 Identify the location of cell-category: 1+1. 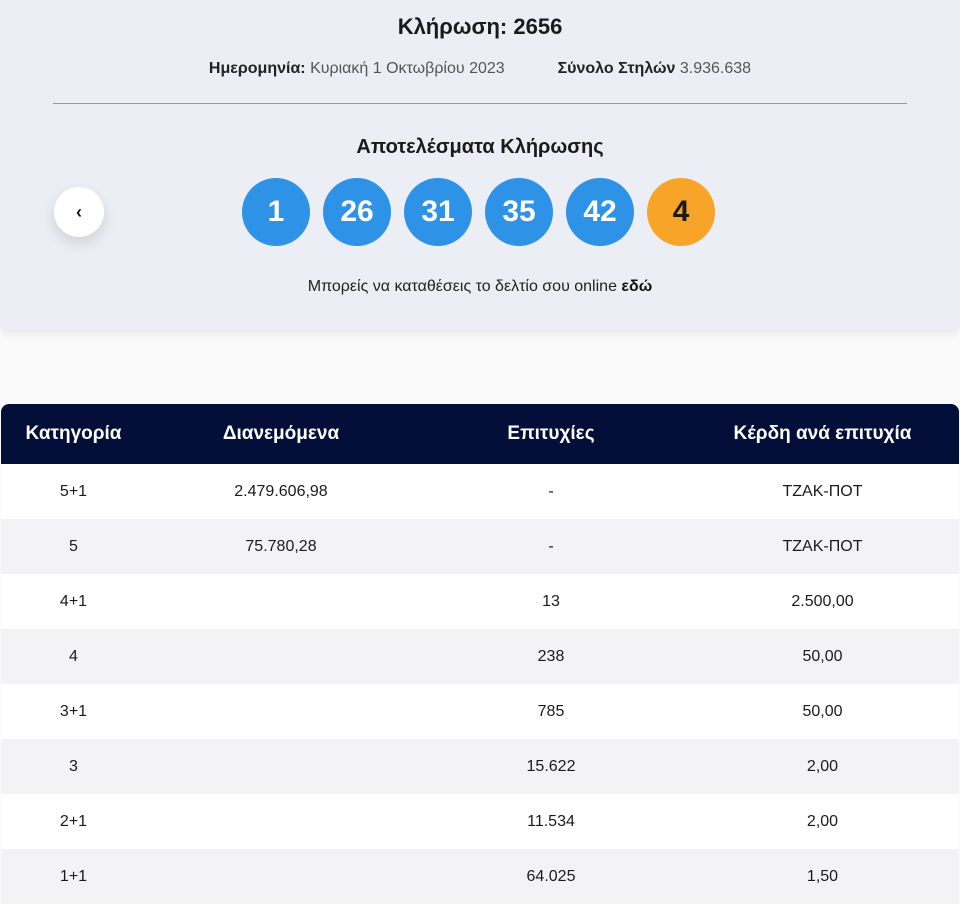
(73, 876).